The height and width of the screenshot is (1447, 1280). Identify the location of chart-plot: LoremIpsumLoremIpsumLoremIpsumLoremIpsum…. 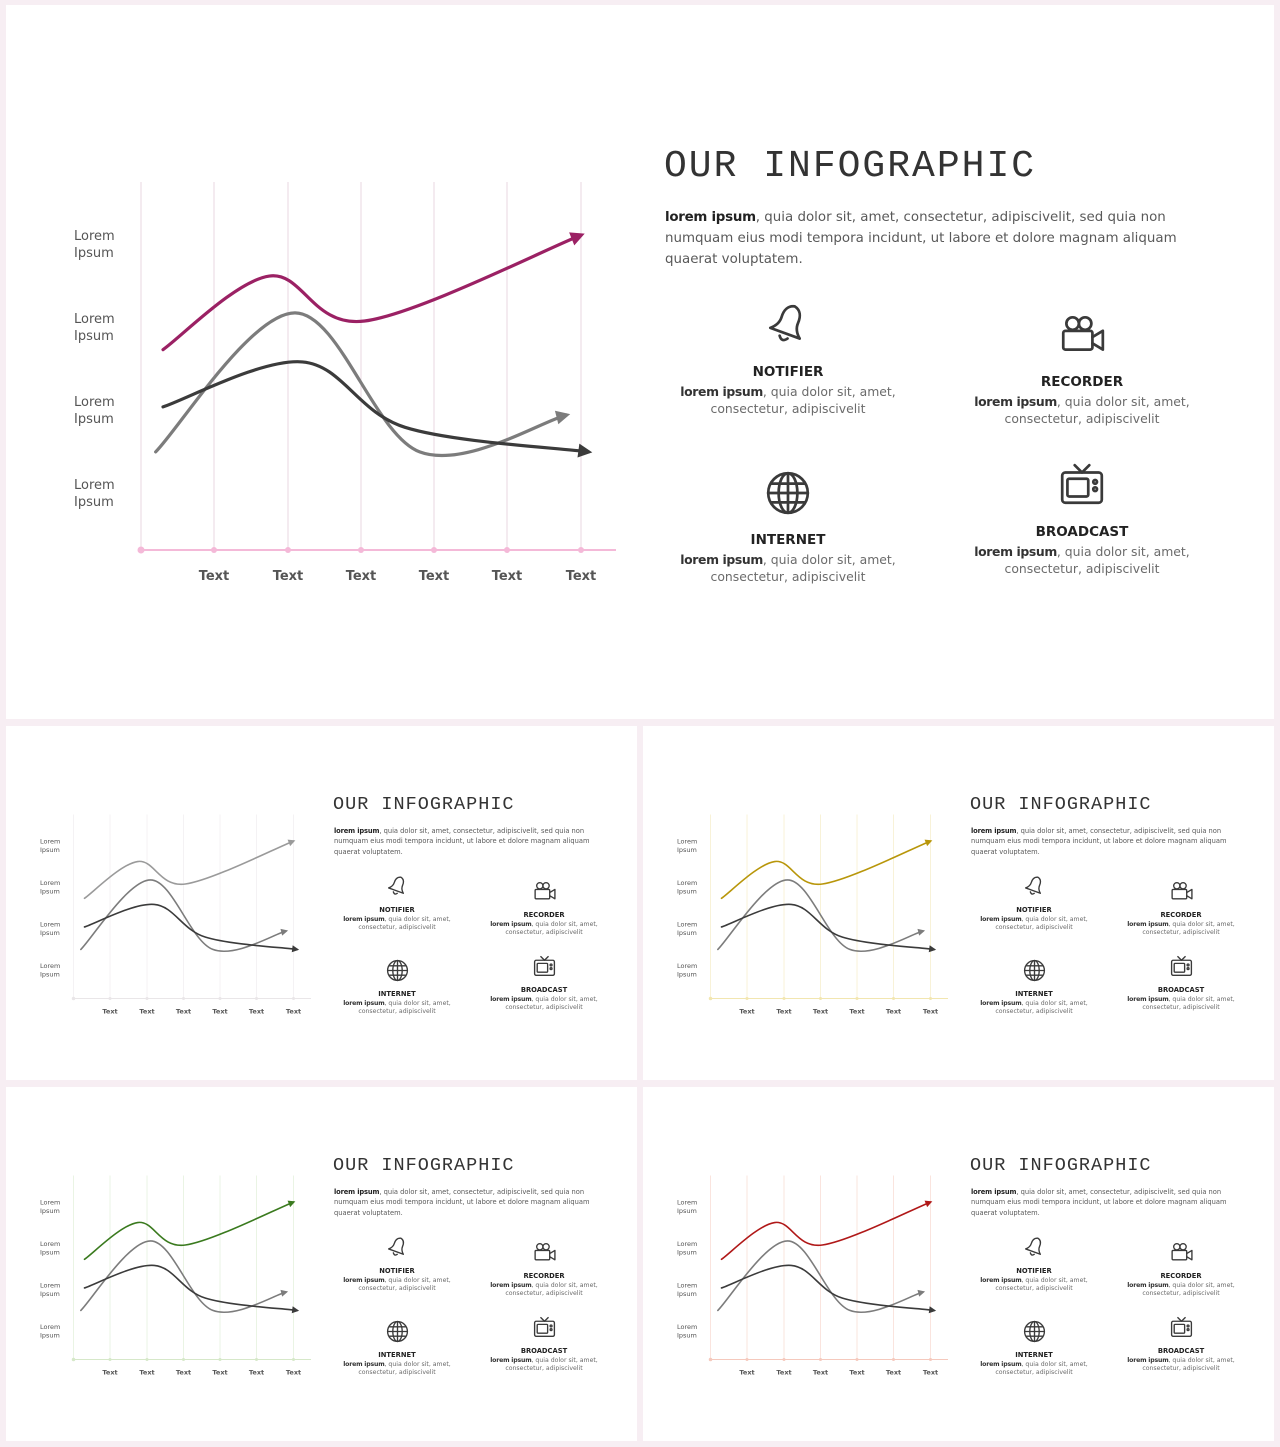
(812, 915).